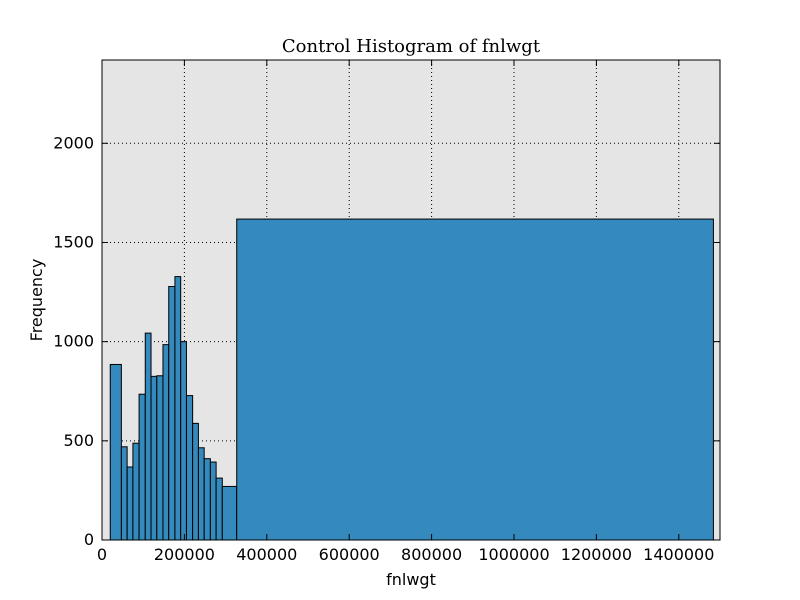 The height and width of the screenshot is (600, 800). What do you see at coordinates (349, 554) in the screenshot?
I see `x-tick-label: 600000` at bounding box center [349, 554].